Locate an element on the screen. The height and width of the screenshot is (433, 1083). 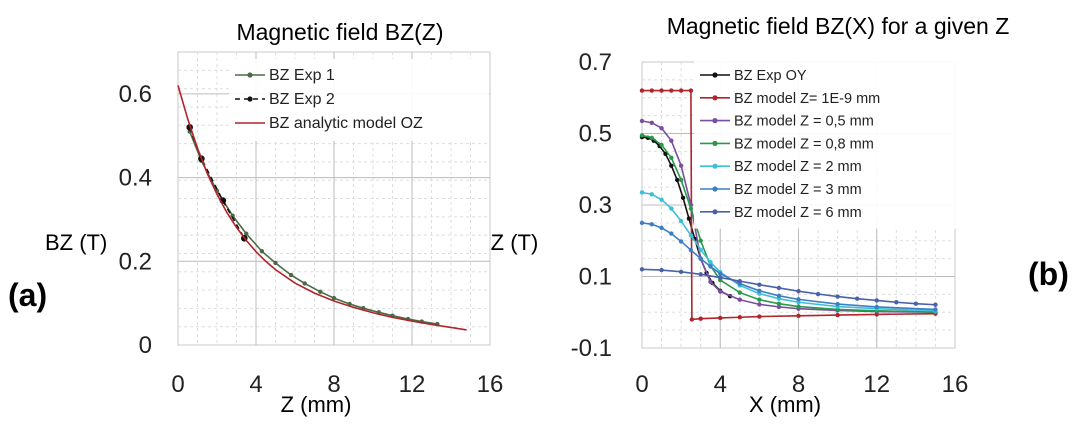
chart-b-ytick-label: 0.3 is located at coordinates (595, 205).